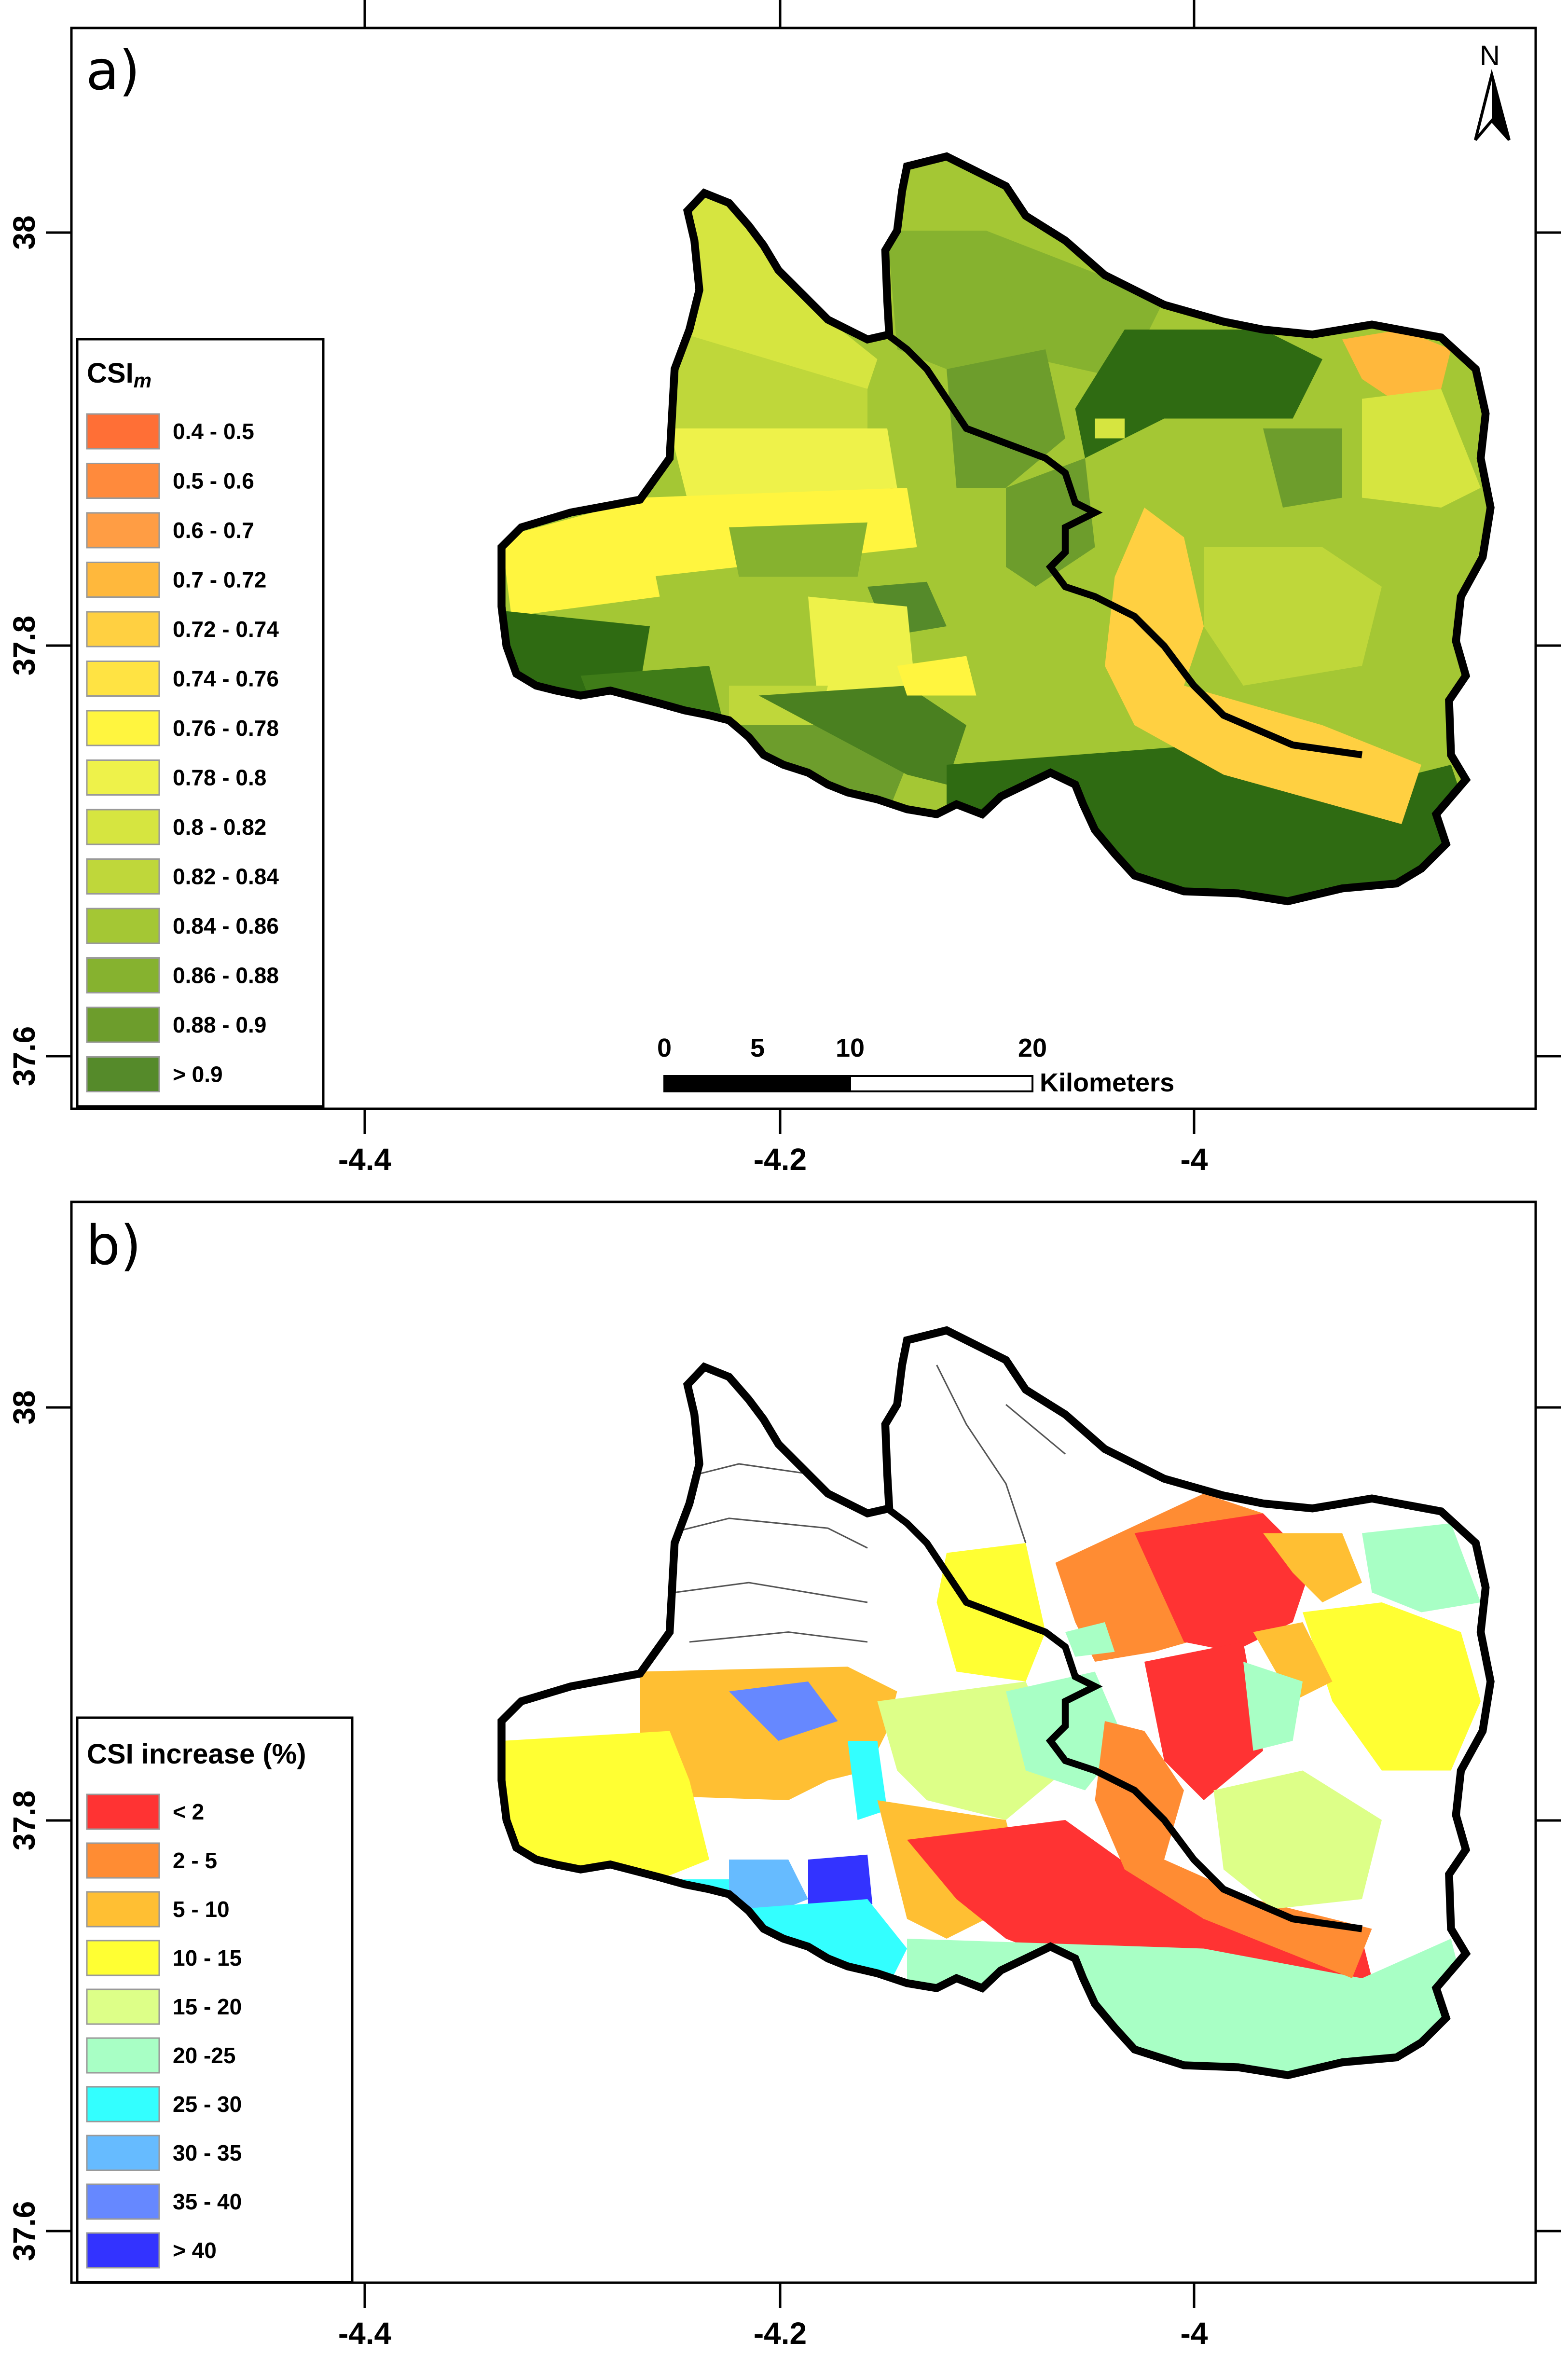 Image resolution: width=1568 pixels, height=2357 pixels. I want to click on legend-title: CSIm, so click(119, 375).